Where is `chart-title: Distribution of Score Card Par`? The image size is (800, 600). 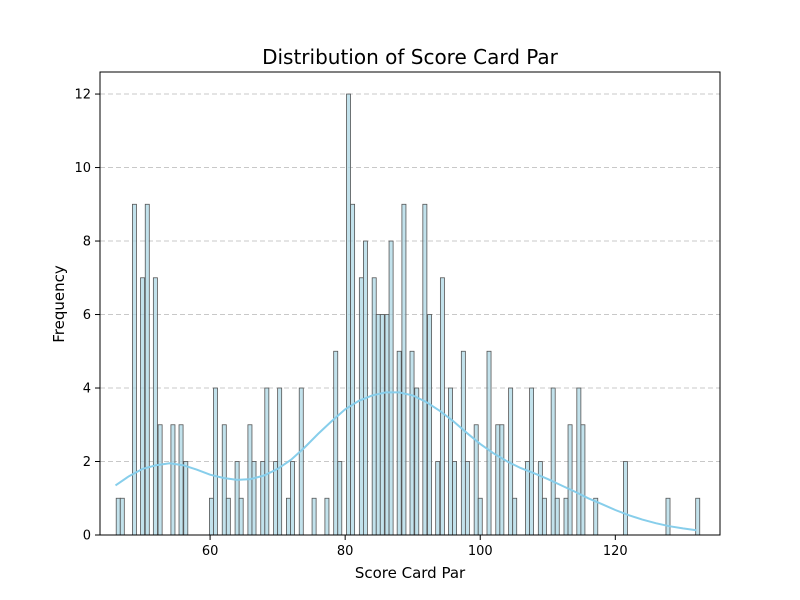 chart-title: Distribution of Score Card Par is located at coordinates (410, 57).